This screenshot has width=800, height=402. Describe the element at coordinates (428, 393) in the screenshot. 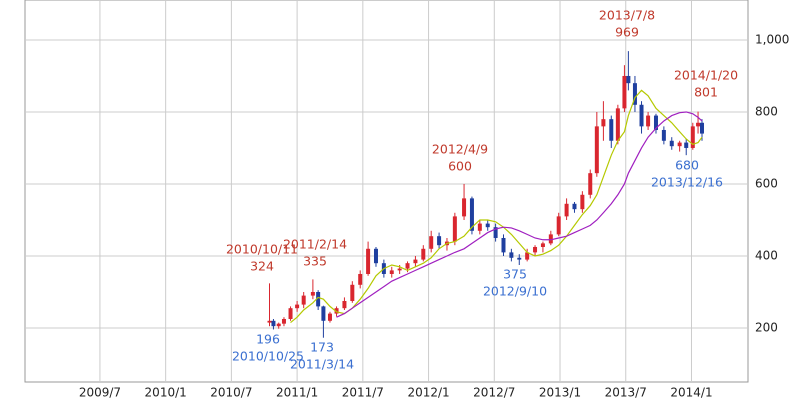

I see `x-tick-label: 2012/1` at that location.